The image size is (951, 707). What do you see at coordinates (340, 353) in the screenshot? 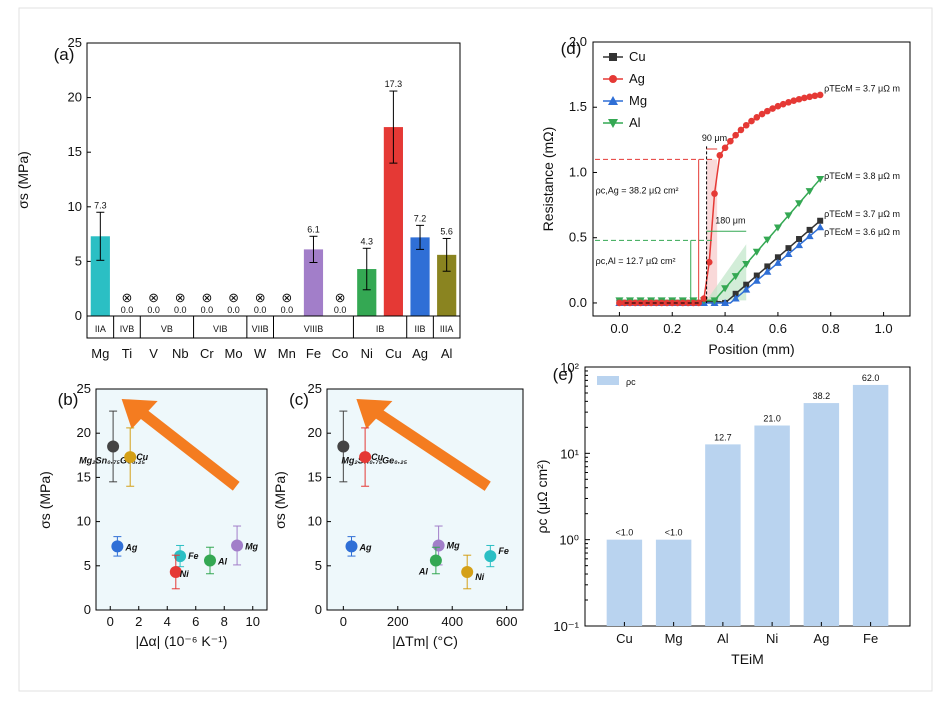
I see `panel-a-xtick-label: Co` at bounding box center [340, 353].